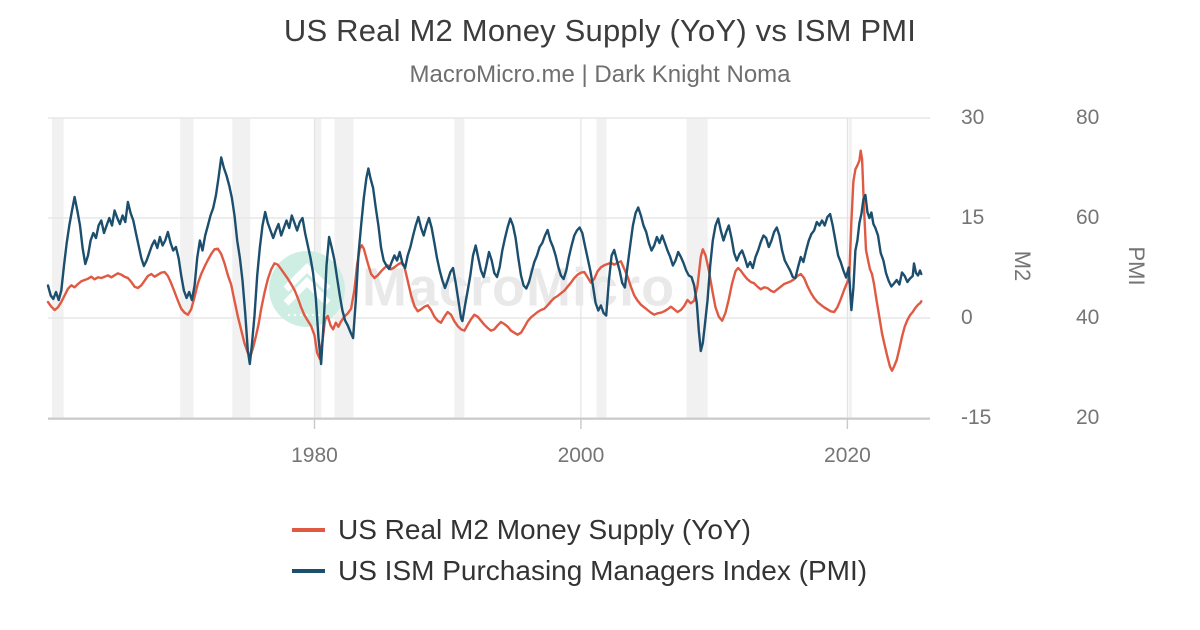  I want to click on pmi-axis-title: PMI, so click(1136, 266).